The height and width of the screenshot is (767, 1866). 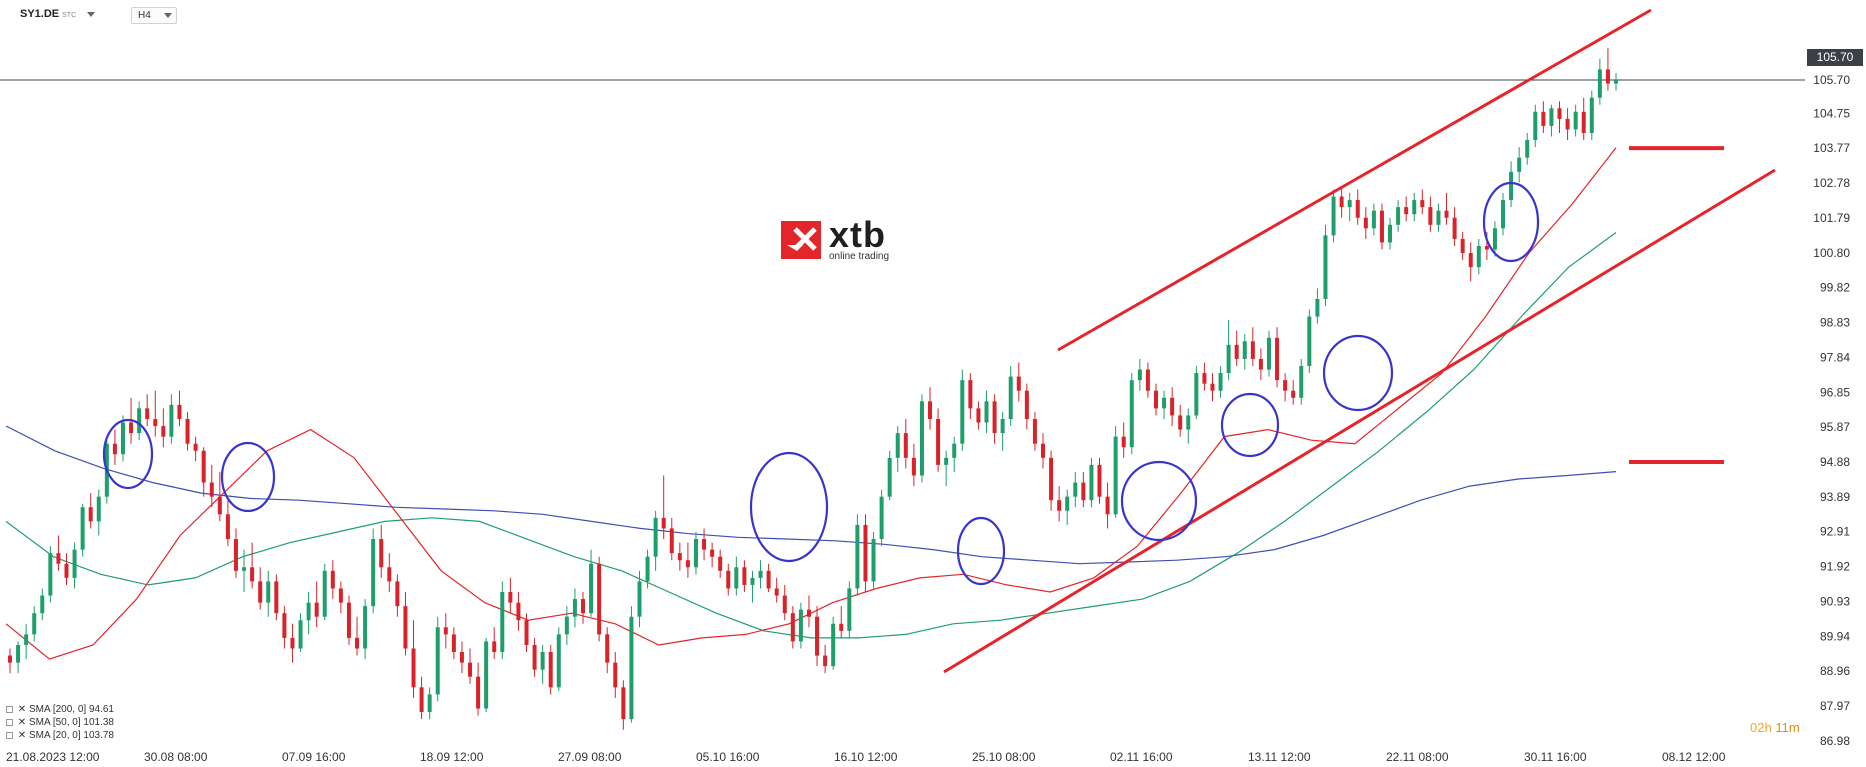 I want to click on highlight-circle, so click(x=248, y=477).